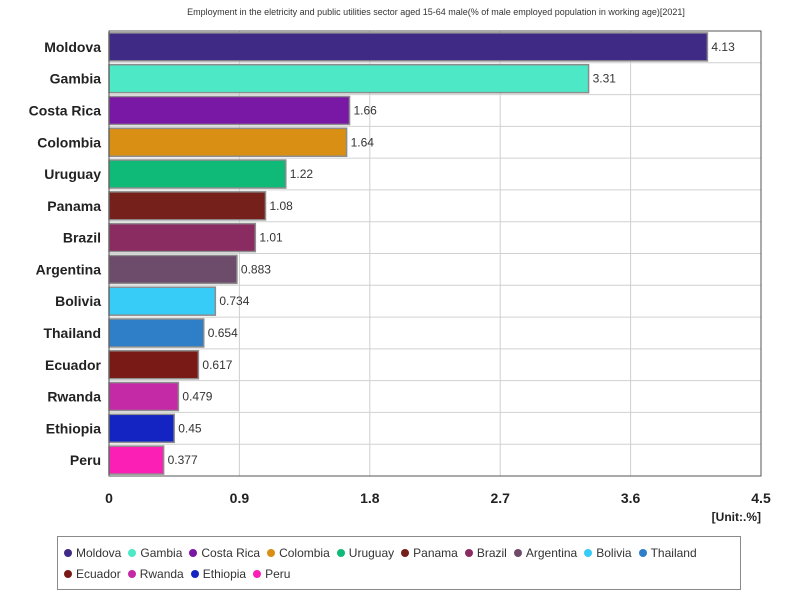  Describe the element at coordinates (173, 269) in the screenshot. I see `bar-argentina` at that location.